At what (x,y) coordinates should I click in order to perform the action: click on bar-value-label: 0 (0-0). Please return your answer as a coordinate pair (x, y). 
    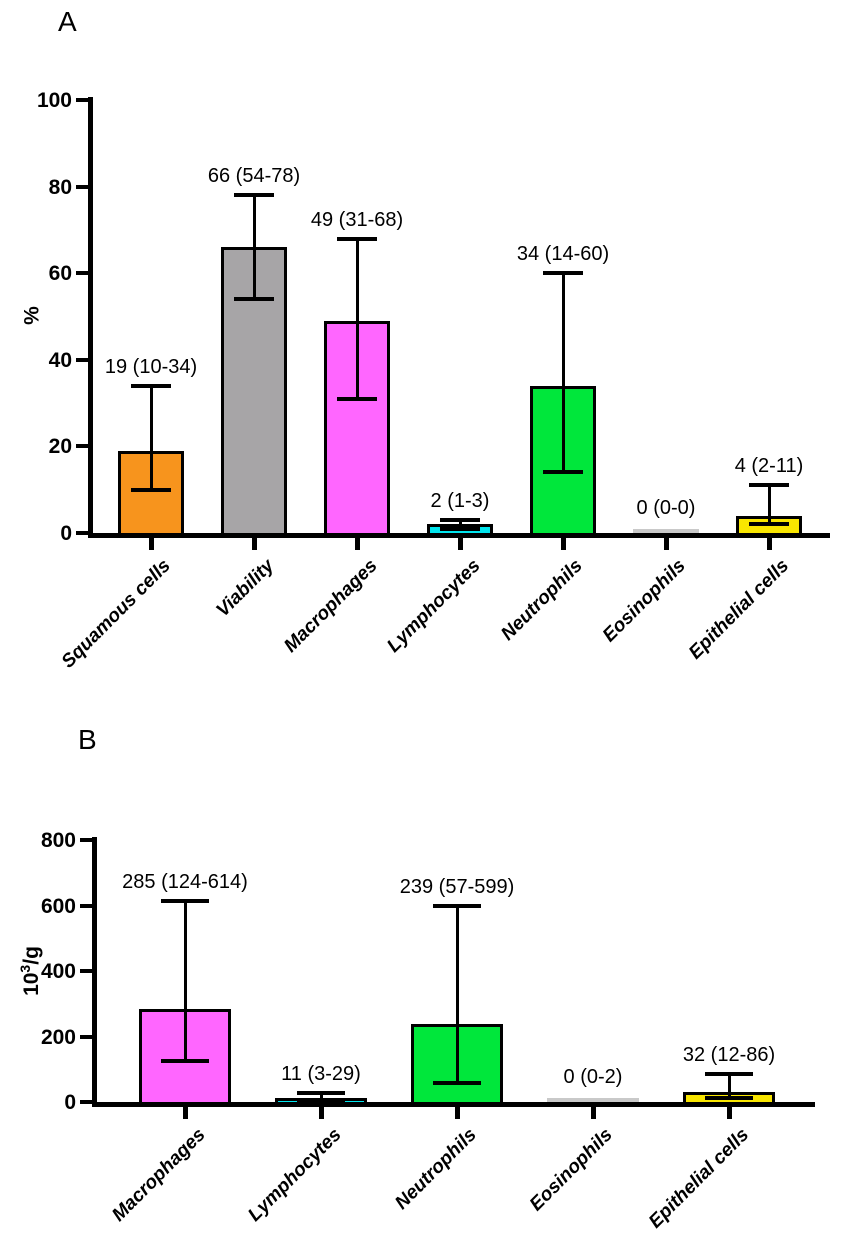
    Looking at the image, I should click on (666, 508).